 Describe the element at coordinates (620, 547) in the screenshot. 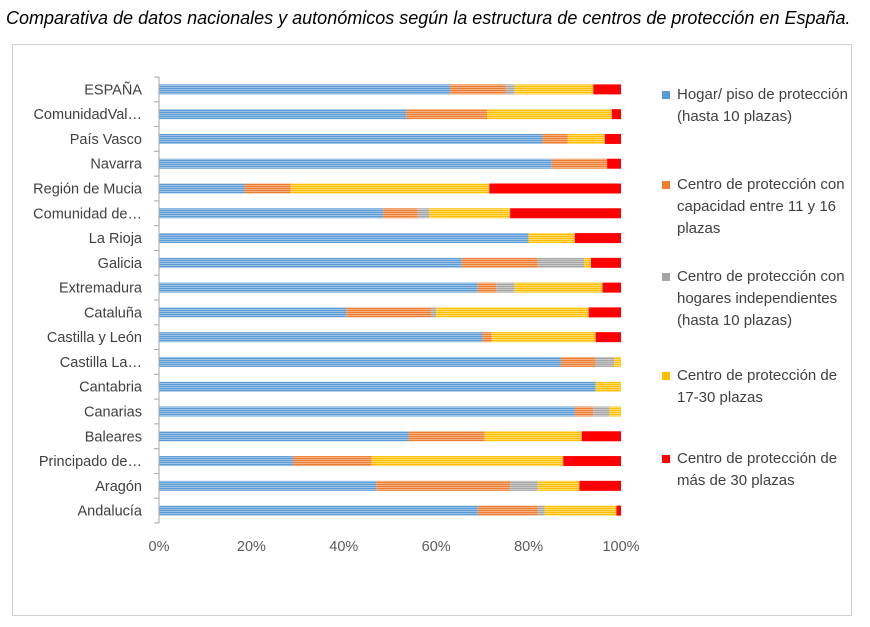

I see `x-tick-label: 100%` at that location.